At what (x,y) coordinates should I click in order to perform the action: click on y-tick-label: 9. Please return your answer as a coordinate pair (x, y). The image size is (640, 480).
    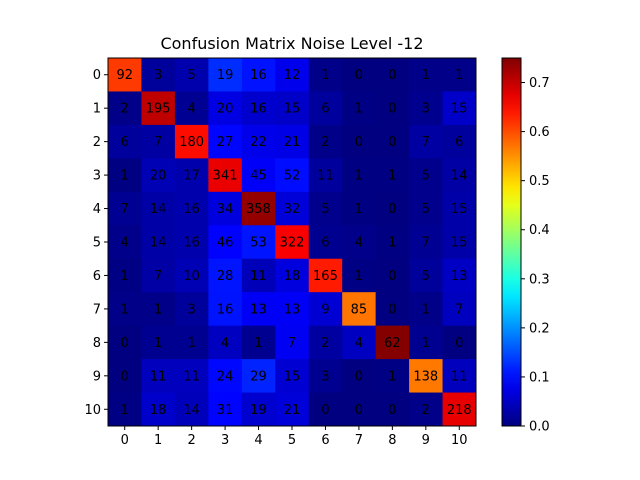
    Looking at the image, I should click on (97, 376).